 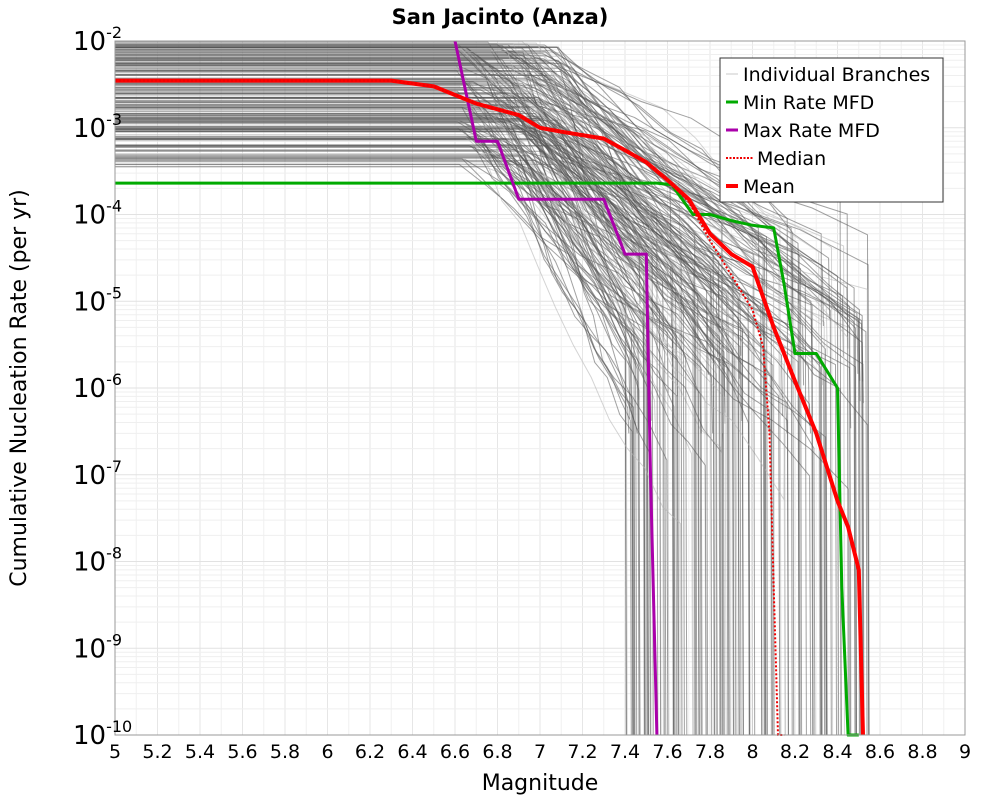 What do you see at coordinates (769, 187) in the screenshot?
I see `legend-label: Mean` at bounding box center [769, 187].